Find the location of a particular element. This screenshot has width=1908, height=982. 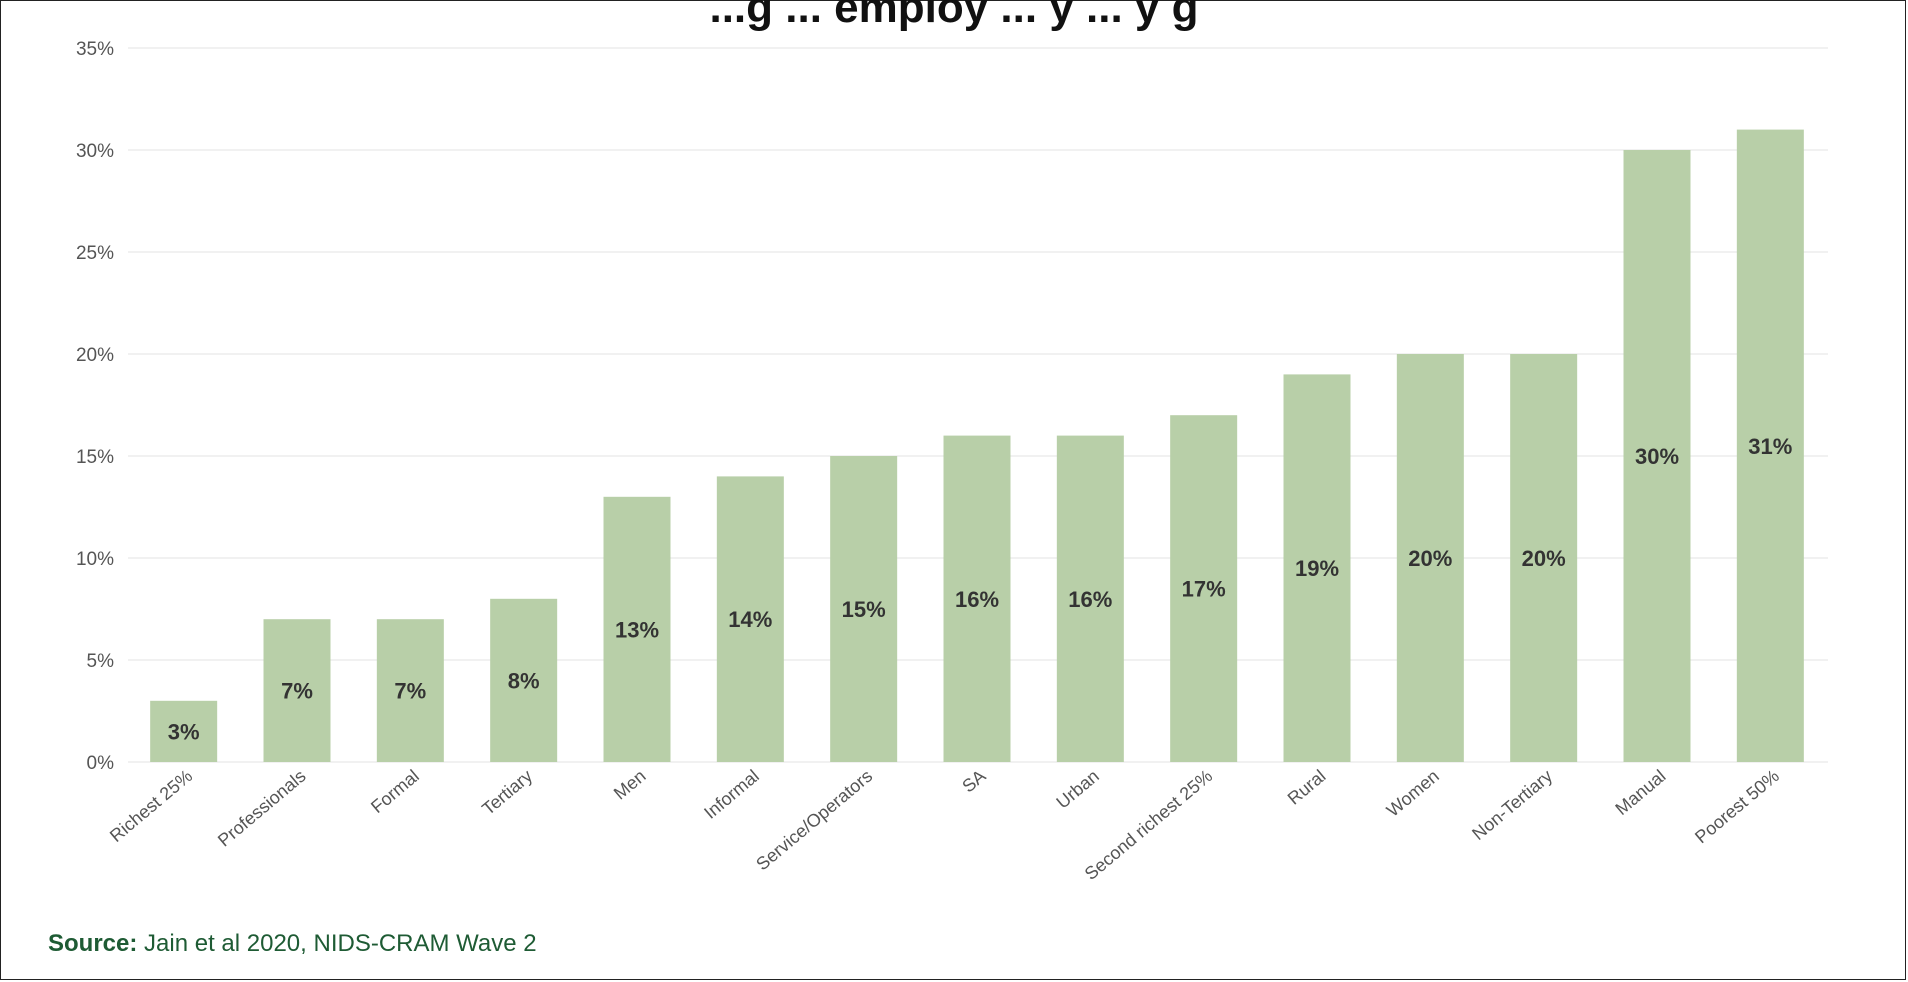

bar-value-label: 15% is located at coordinates (864, 609).